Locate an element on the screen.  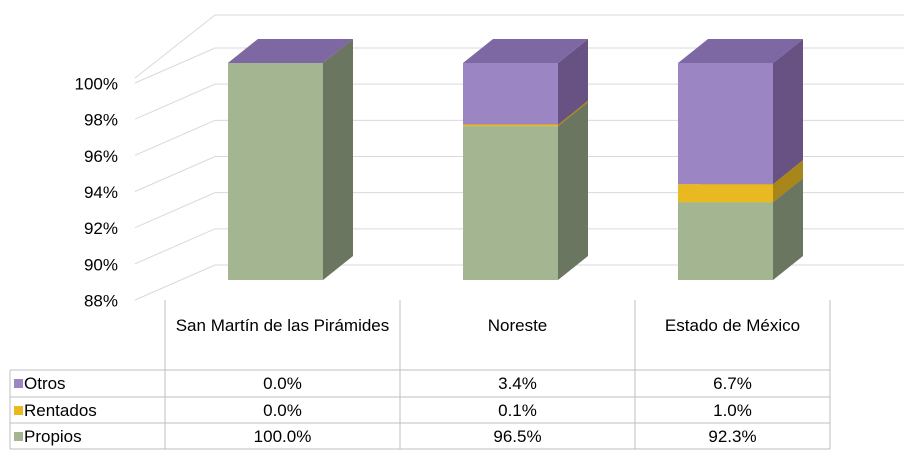
data-label: 1.0% is located at coordinates (732, 410).